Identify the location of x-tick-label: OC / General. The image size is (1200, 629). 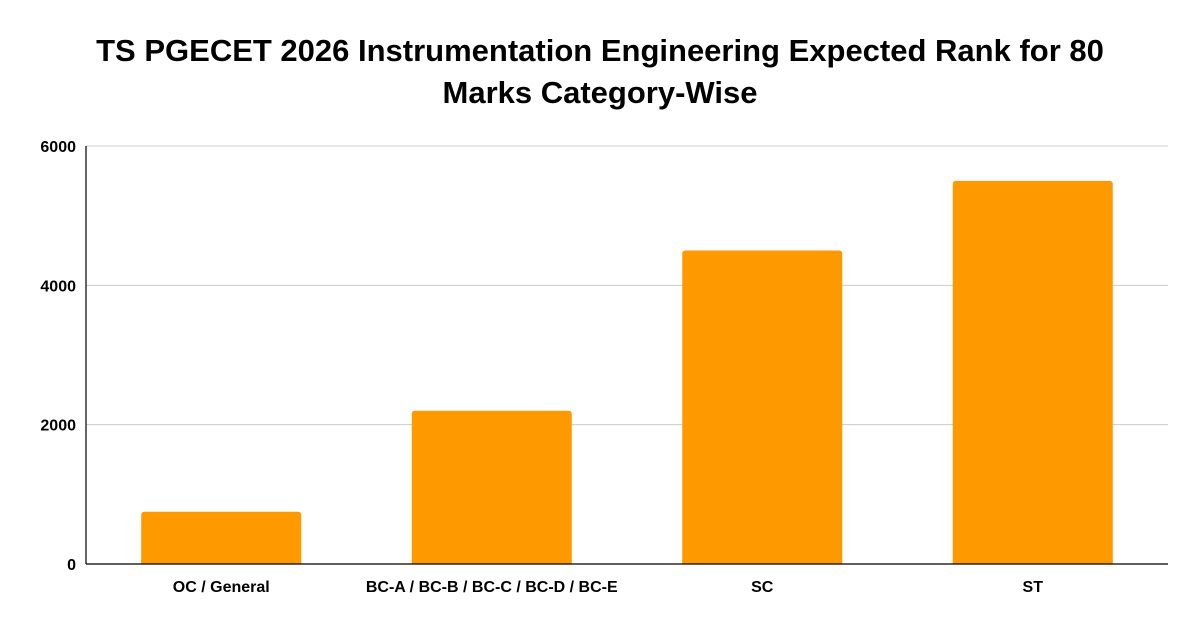
(221, 587).